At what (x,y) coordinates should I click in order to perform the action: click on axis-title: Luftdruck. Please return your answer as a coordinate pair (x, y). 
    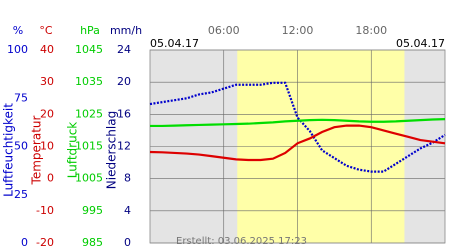
    Looking at the image, I should click on (73, 150).